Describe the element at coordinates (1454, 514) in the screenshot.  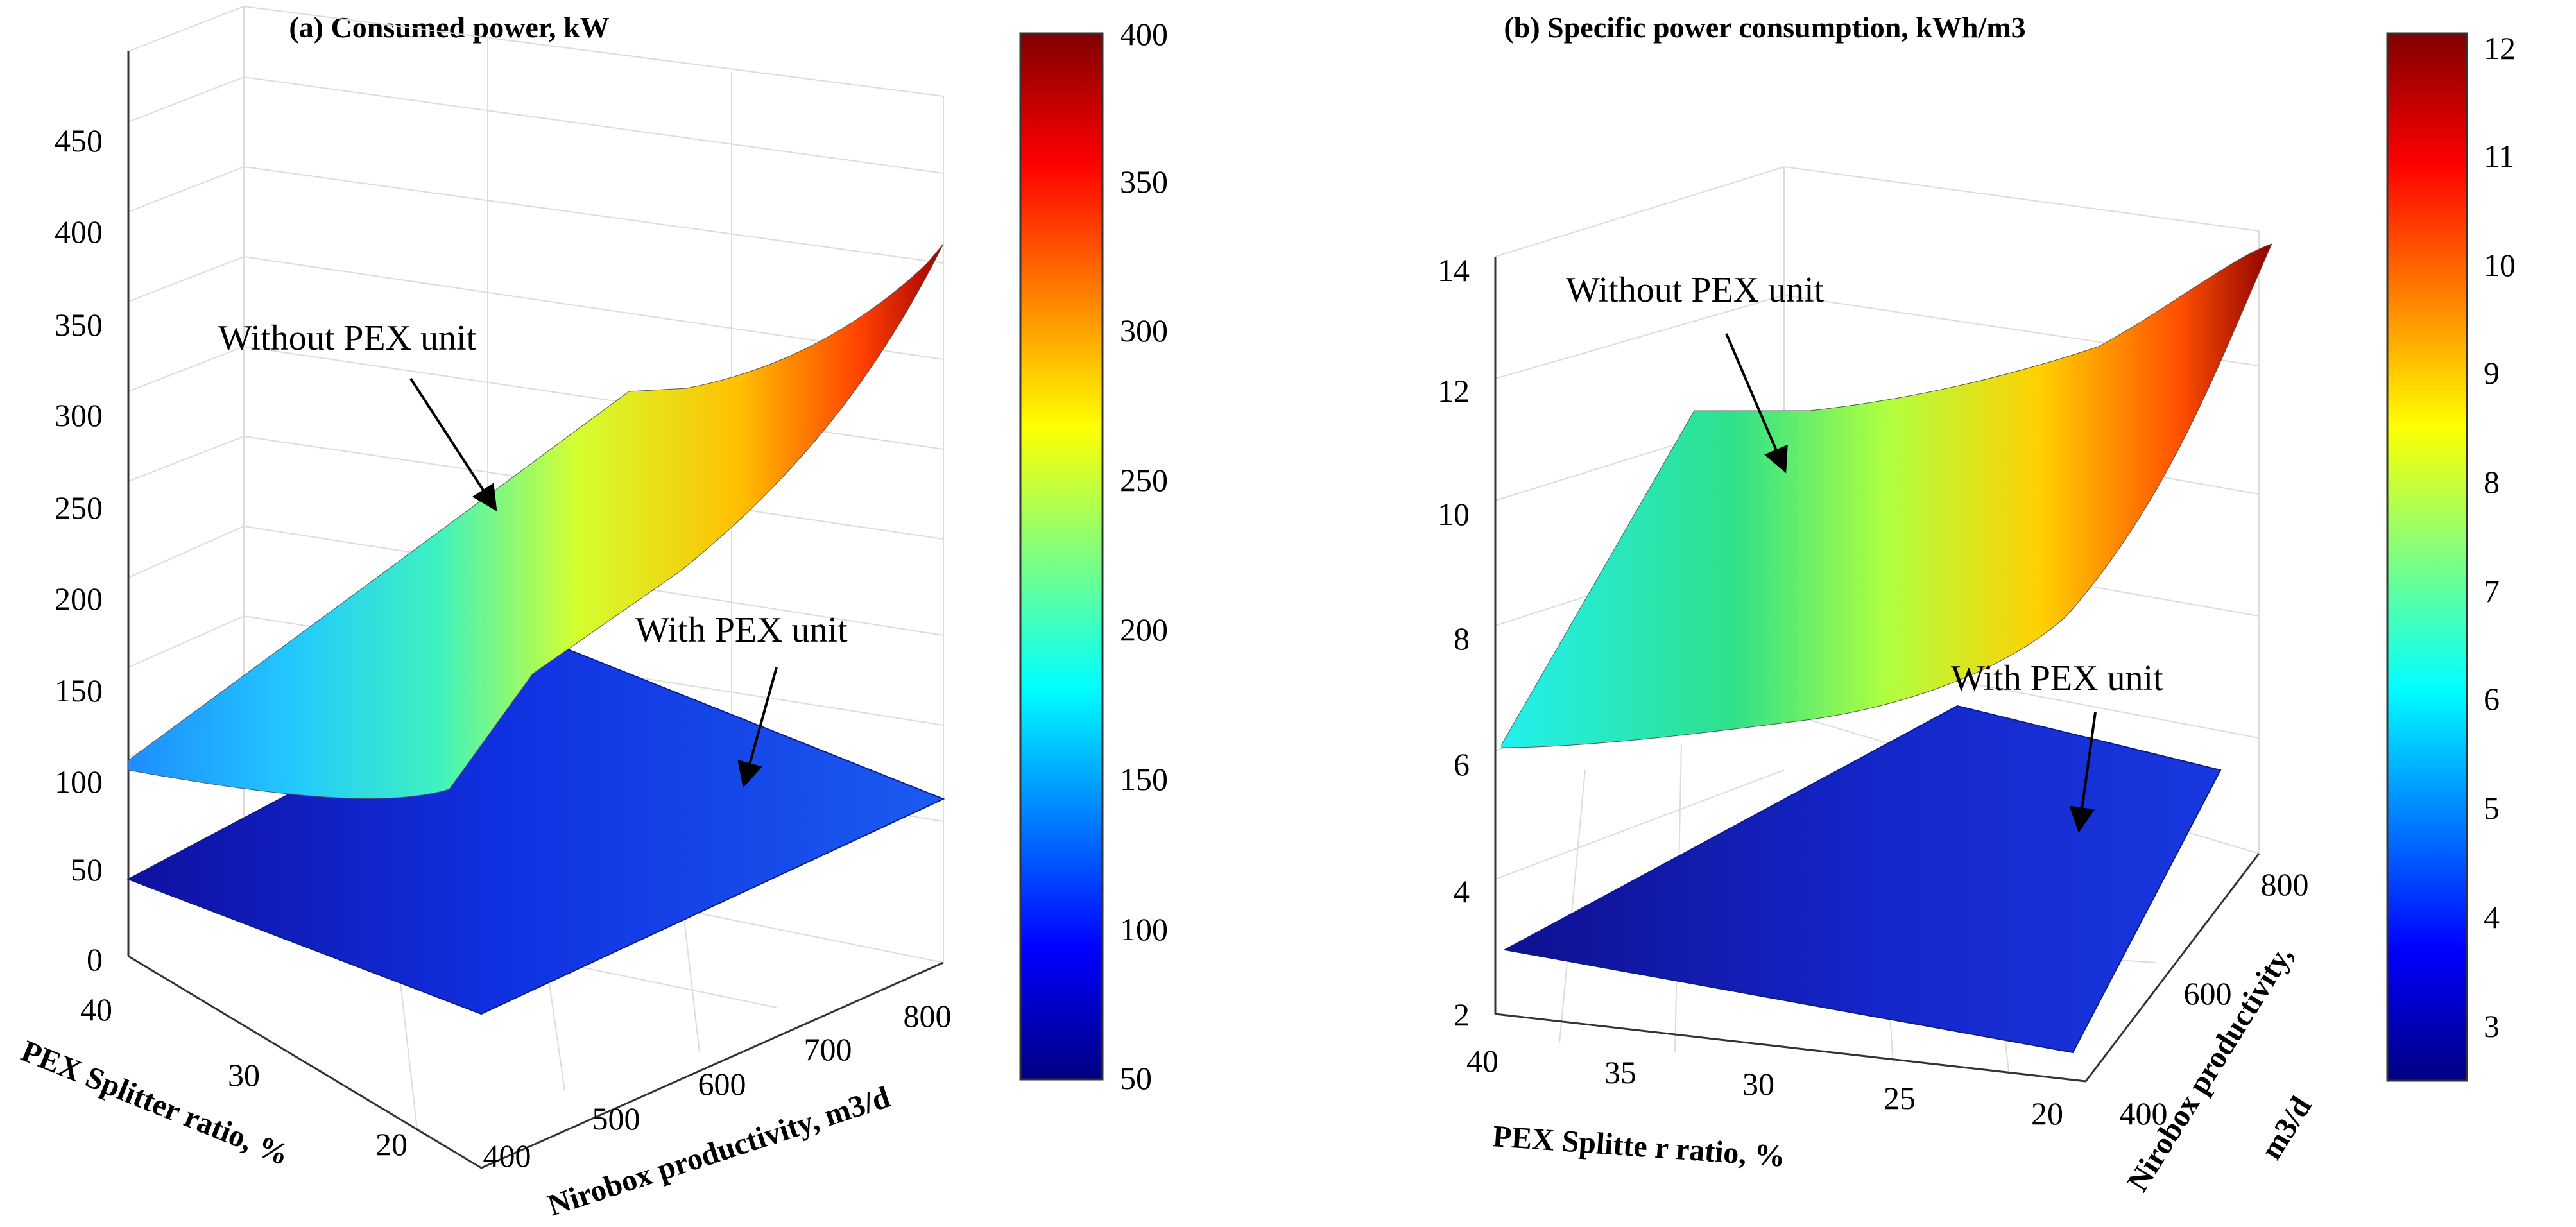
I see `z-tick: 10` at that location.